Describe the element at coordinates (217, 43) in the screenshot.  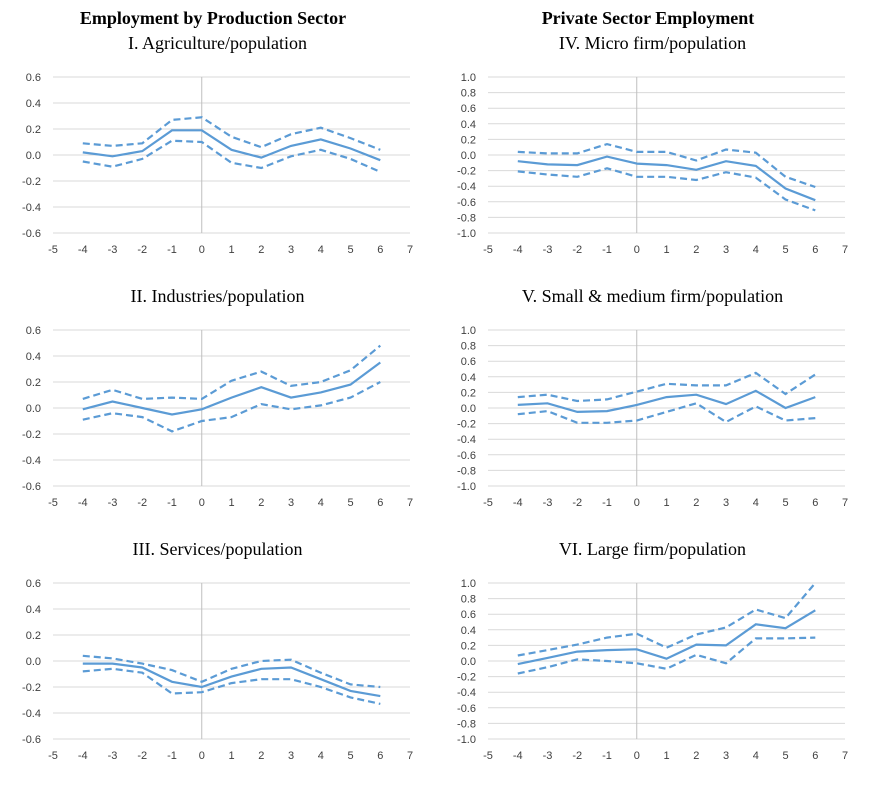
I see `panel-title: I. Agriculture/population` at that location.